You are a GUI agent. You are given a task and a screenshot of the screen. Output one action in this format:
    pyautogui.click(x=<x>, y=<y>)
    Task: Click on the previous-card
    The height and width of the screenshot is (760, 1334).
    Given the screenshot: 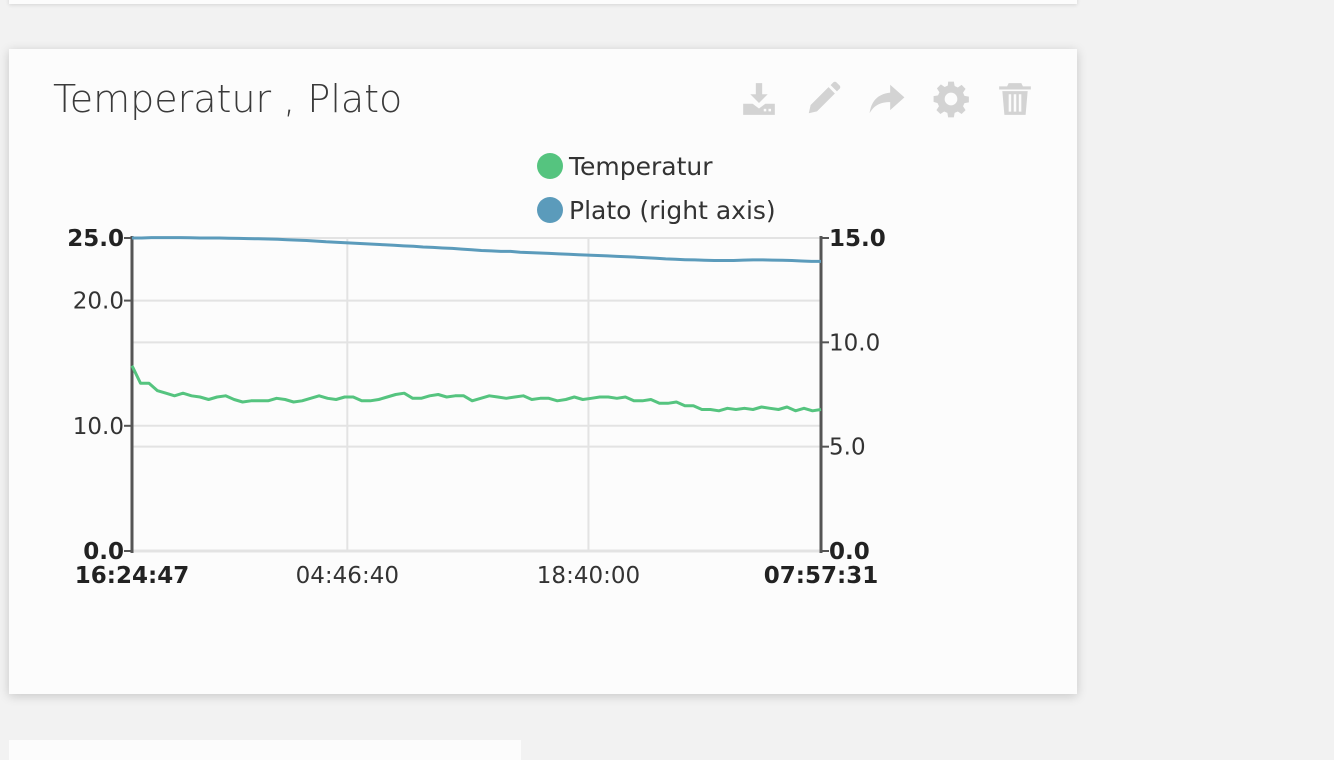 What is the action you would take?
    pyautogui.click(x=543, y=2)
    